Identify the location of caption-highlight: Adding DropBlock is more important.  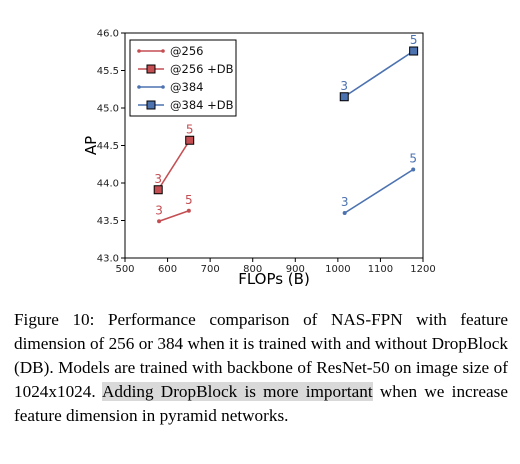
(237, 391).